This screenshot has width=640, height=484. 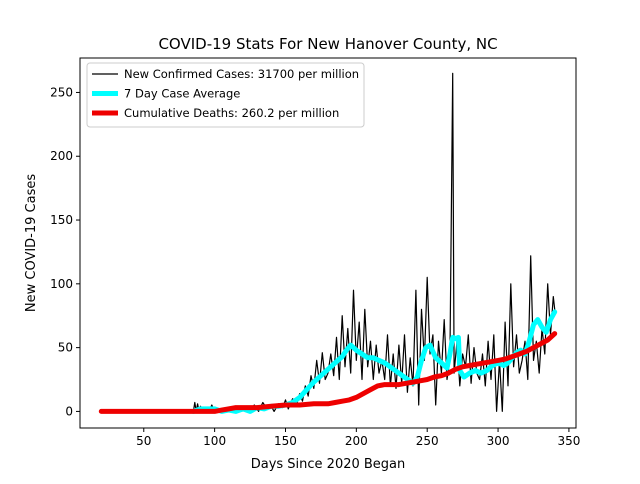 I want to click on y-tick-label: 250, so click(x=61, y=92).